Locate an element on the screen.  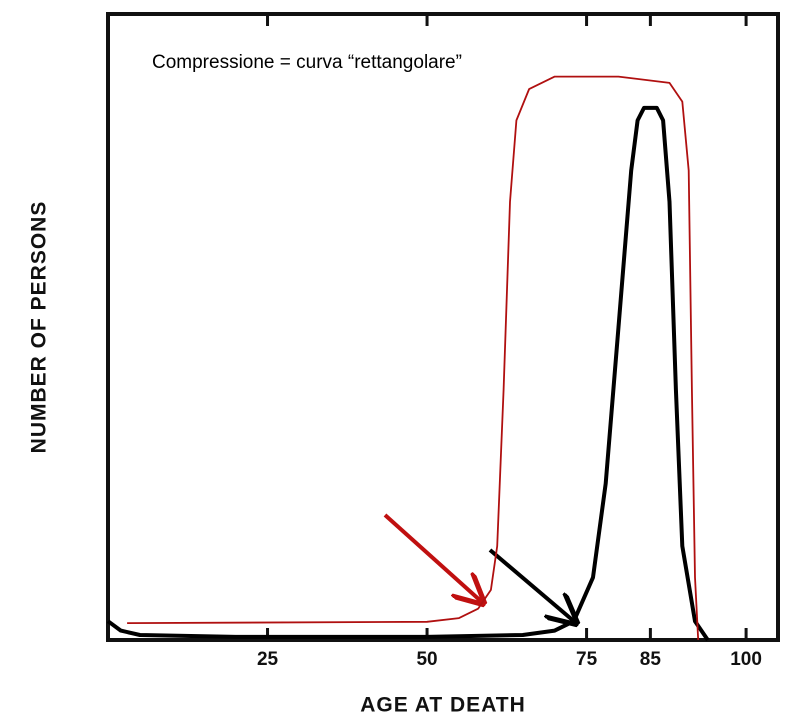
x-tick-label: 100 is located at coordinates (746, 659).